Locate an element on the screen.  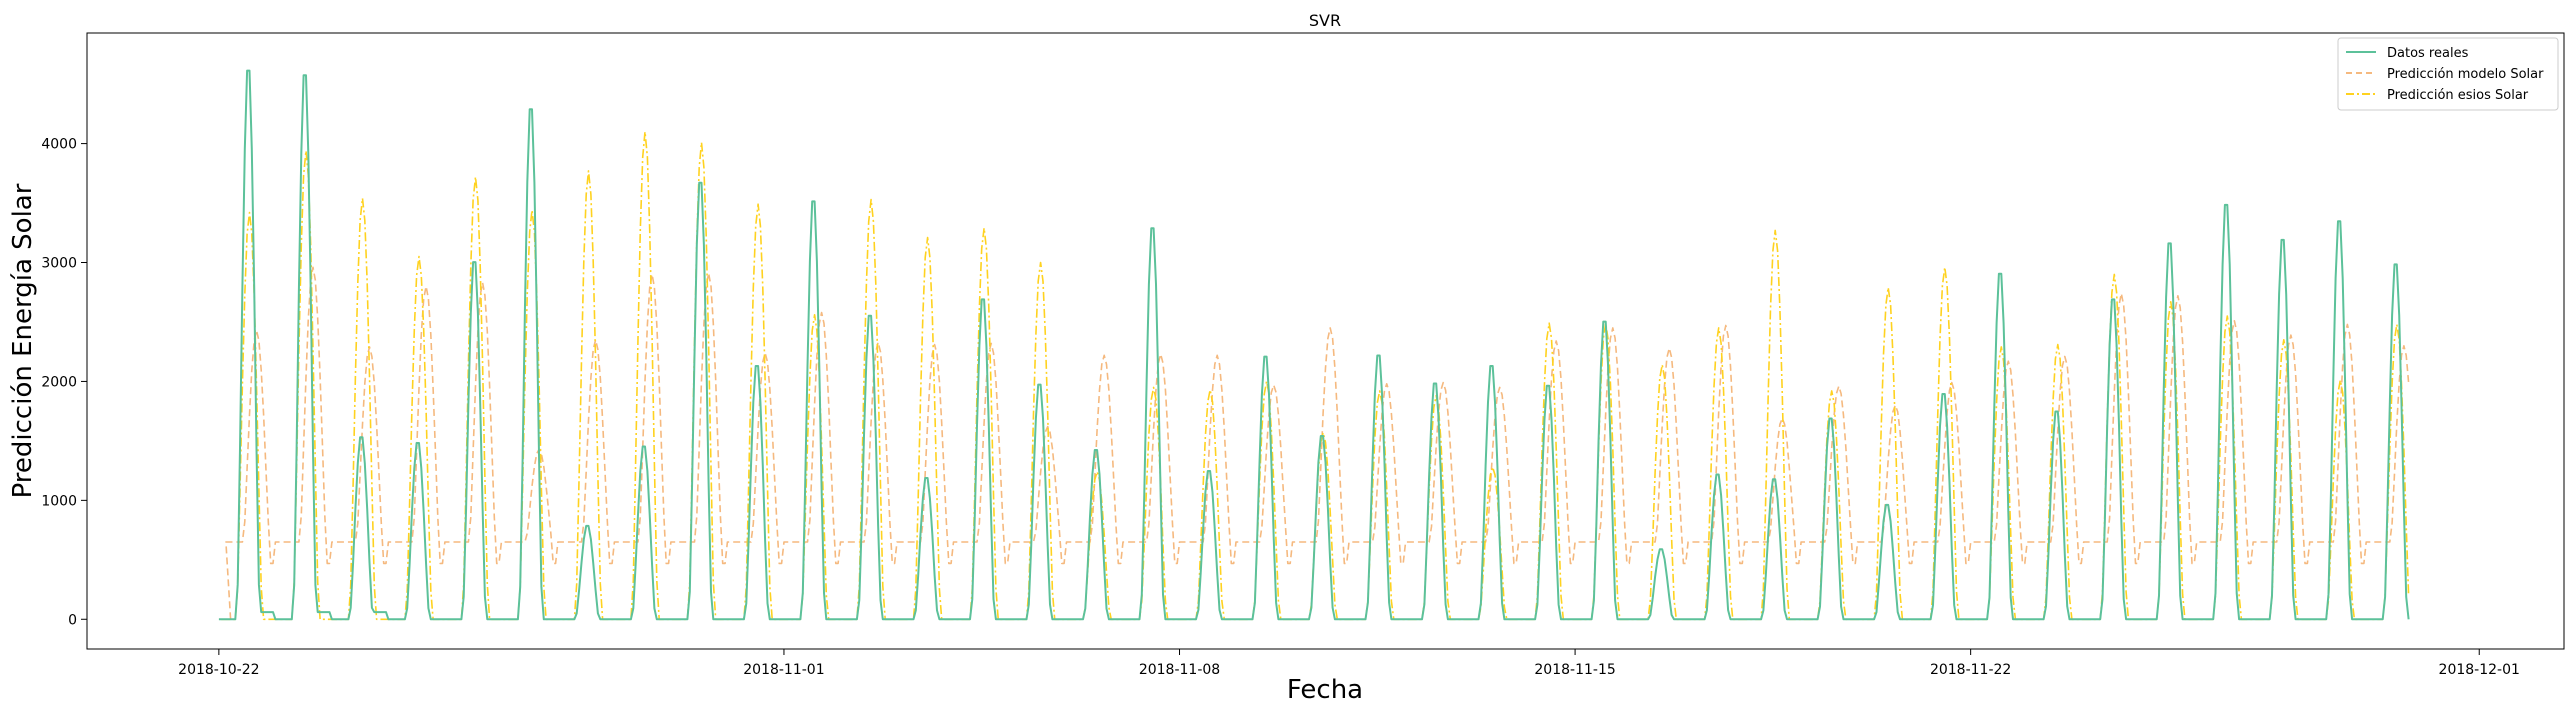
x-axis-label: Fecha is located at coordinates (1325, 690).